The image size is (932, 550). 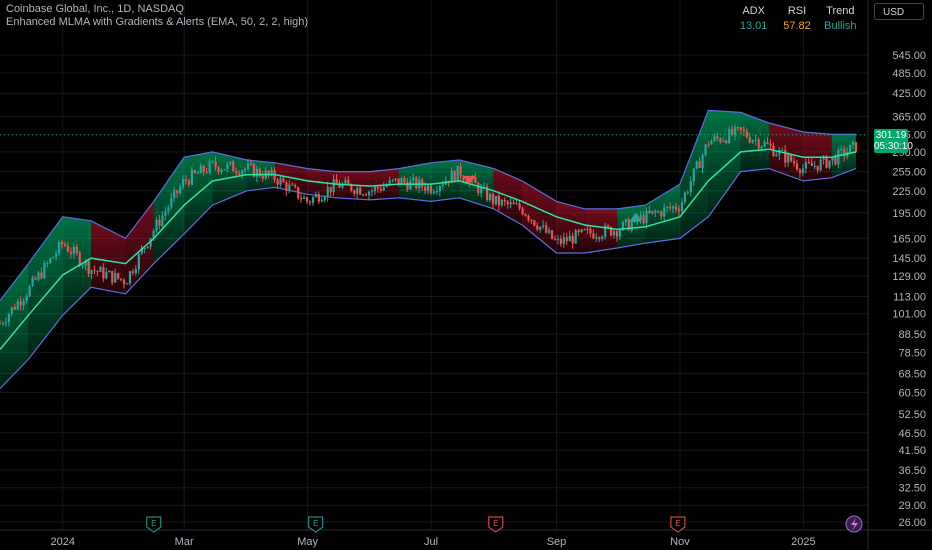 I want to click on stat-header-row: ADX RSI Trend, so click(x=797, y=11).